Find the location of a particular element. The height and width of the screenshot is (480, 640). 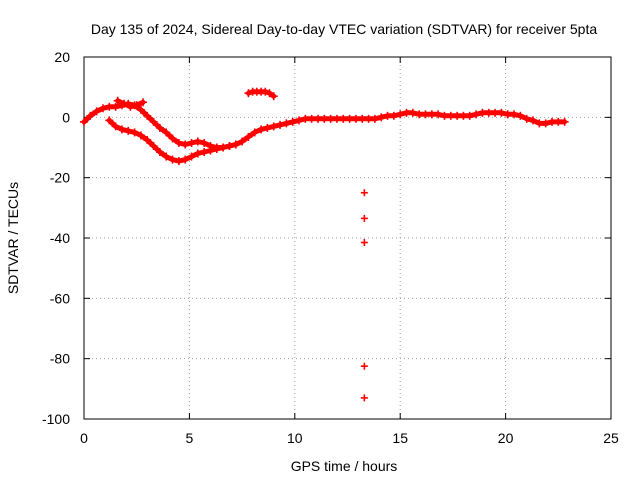

y-tick-label: -60 is located at coordinates (60, 298).